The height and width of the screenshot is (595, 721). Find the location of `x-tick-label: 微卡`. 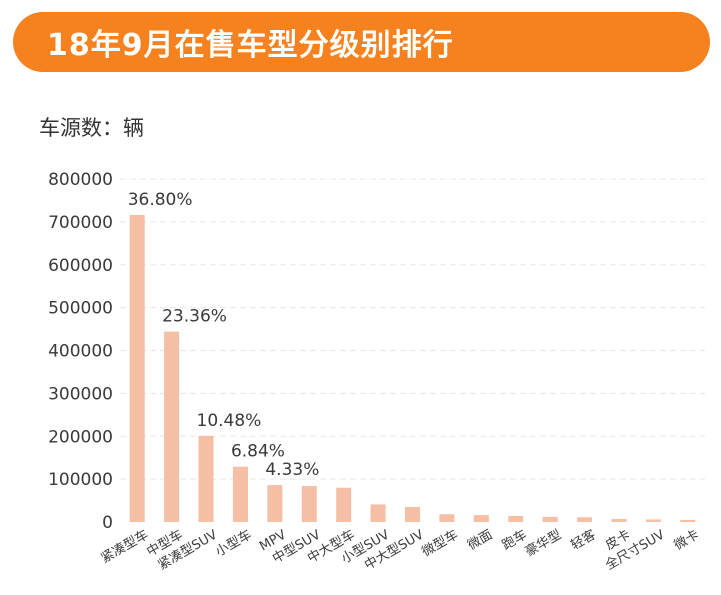

x-tick-label: 微卡 is located at coordinates (687, 540).